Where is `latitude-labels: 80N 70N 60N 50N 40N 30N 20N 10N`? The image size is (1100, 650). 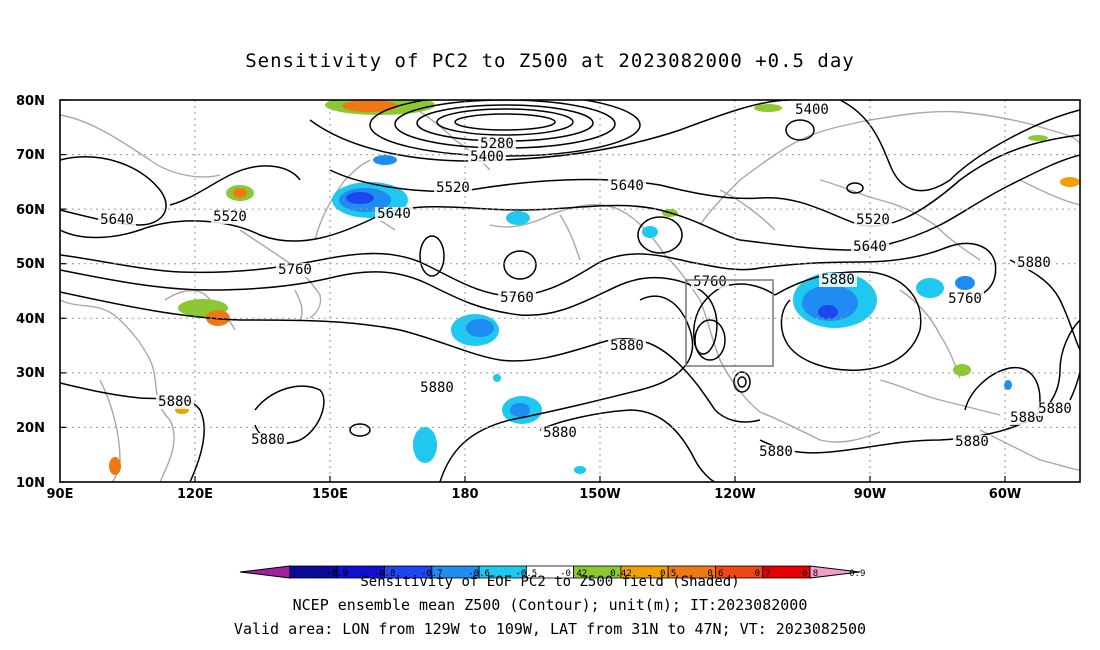 latitude-labels: 80N 70N 60N 50N 40N 30N 20N 10N is located at coordinates (30, 292).